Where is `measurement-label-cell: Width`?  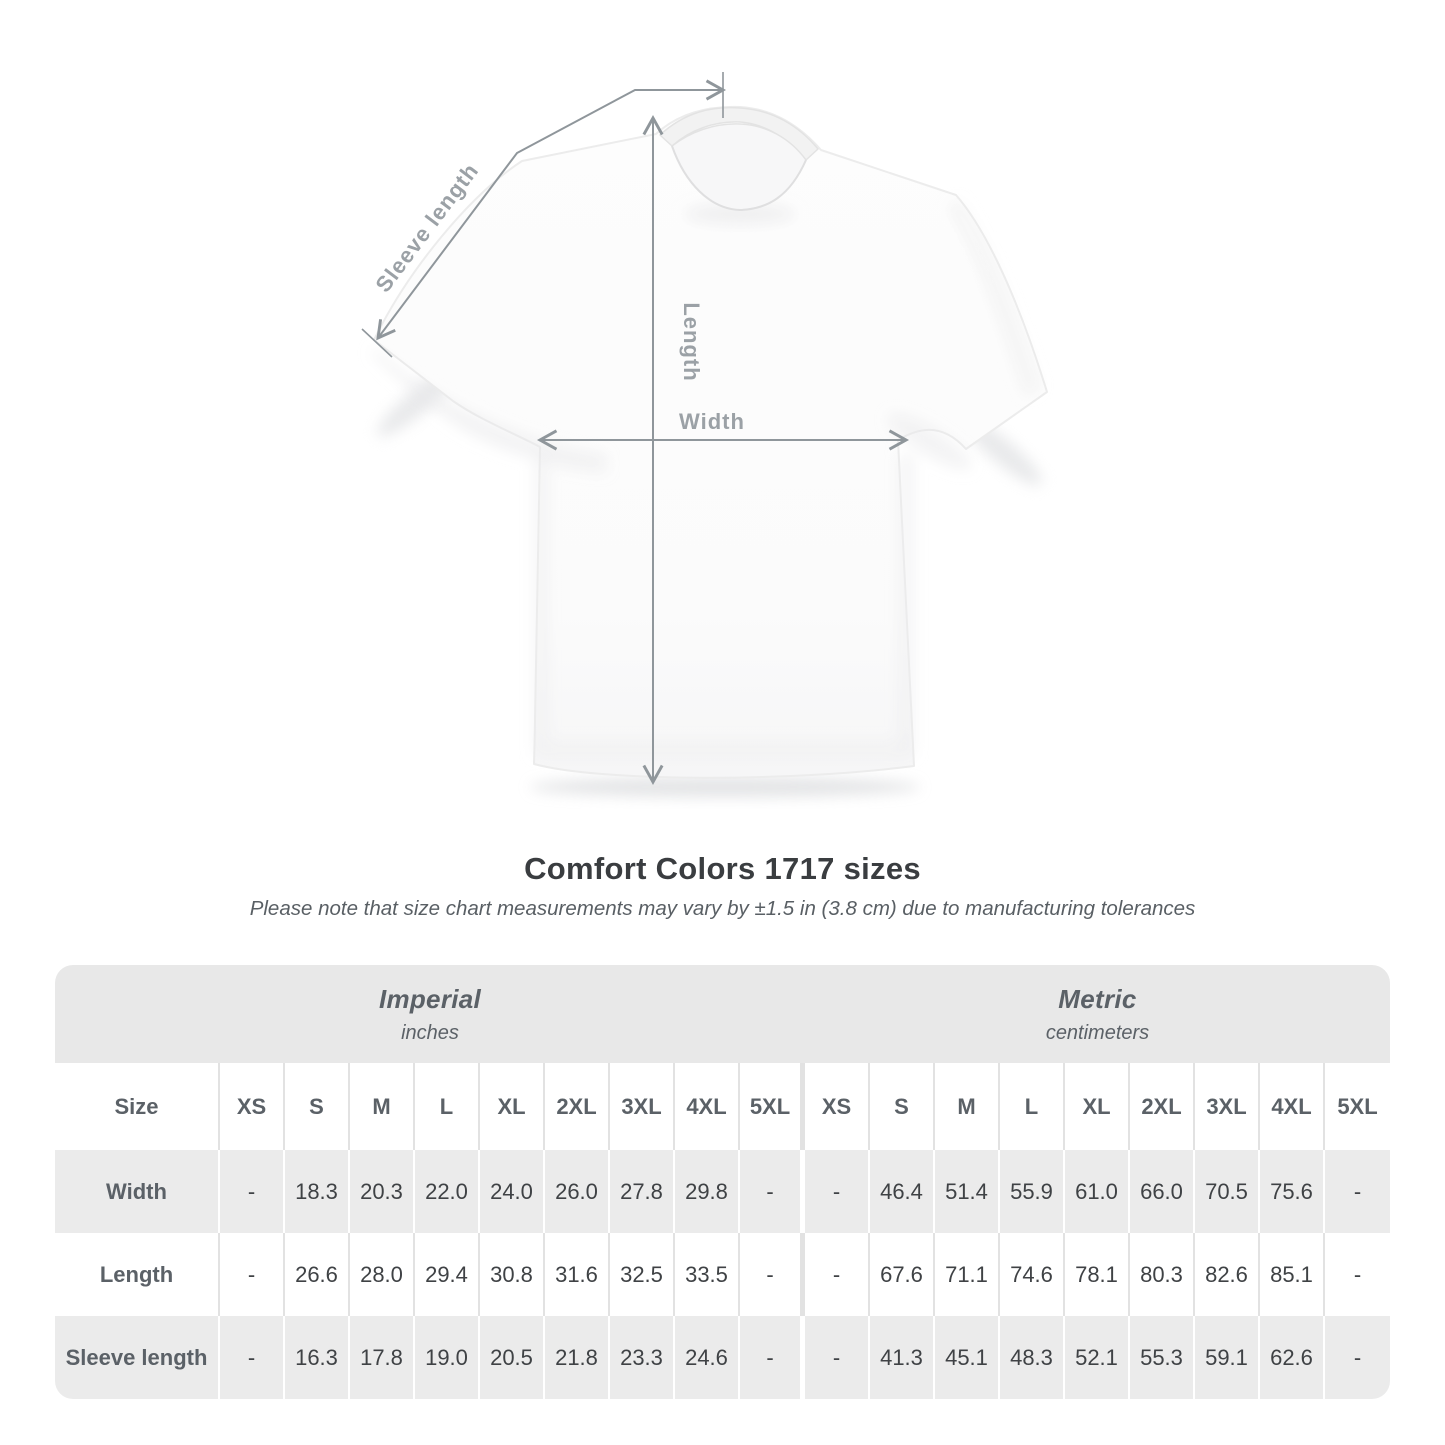 measurement-label-cell: Width is located at coordinates (137, 1191).